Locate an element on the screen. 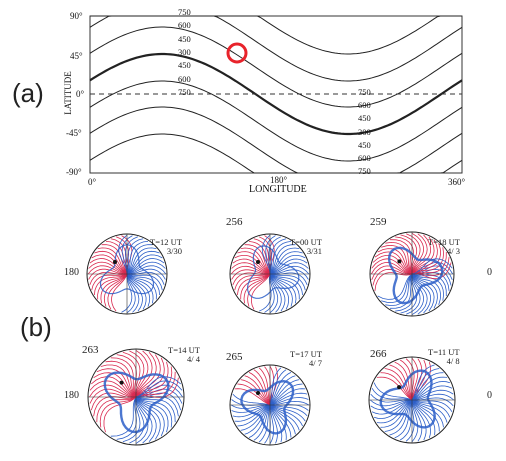 This screenshot has height=461, width=506. contour-label: 600 is located at coordinates (184, 79).